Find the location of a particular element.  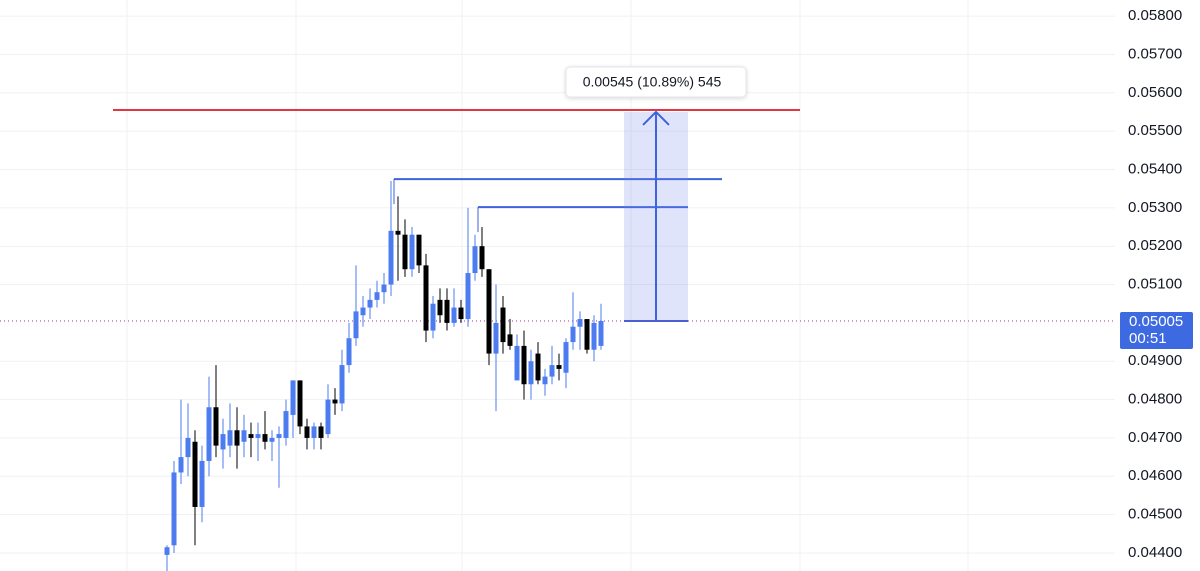

y-tick-label: 0.04400 is located at coordinates (1155, 552).